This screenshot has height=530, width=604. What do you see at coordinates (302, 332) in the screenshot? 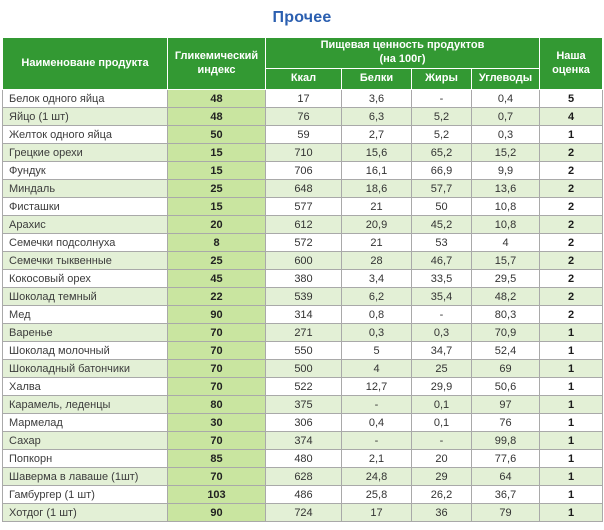
I see `table-row: Варенье 70 271 0,3 0,3 70,9 1` at bounding box center [302, 332].